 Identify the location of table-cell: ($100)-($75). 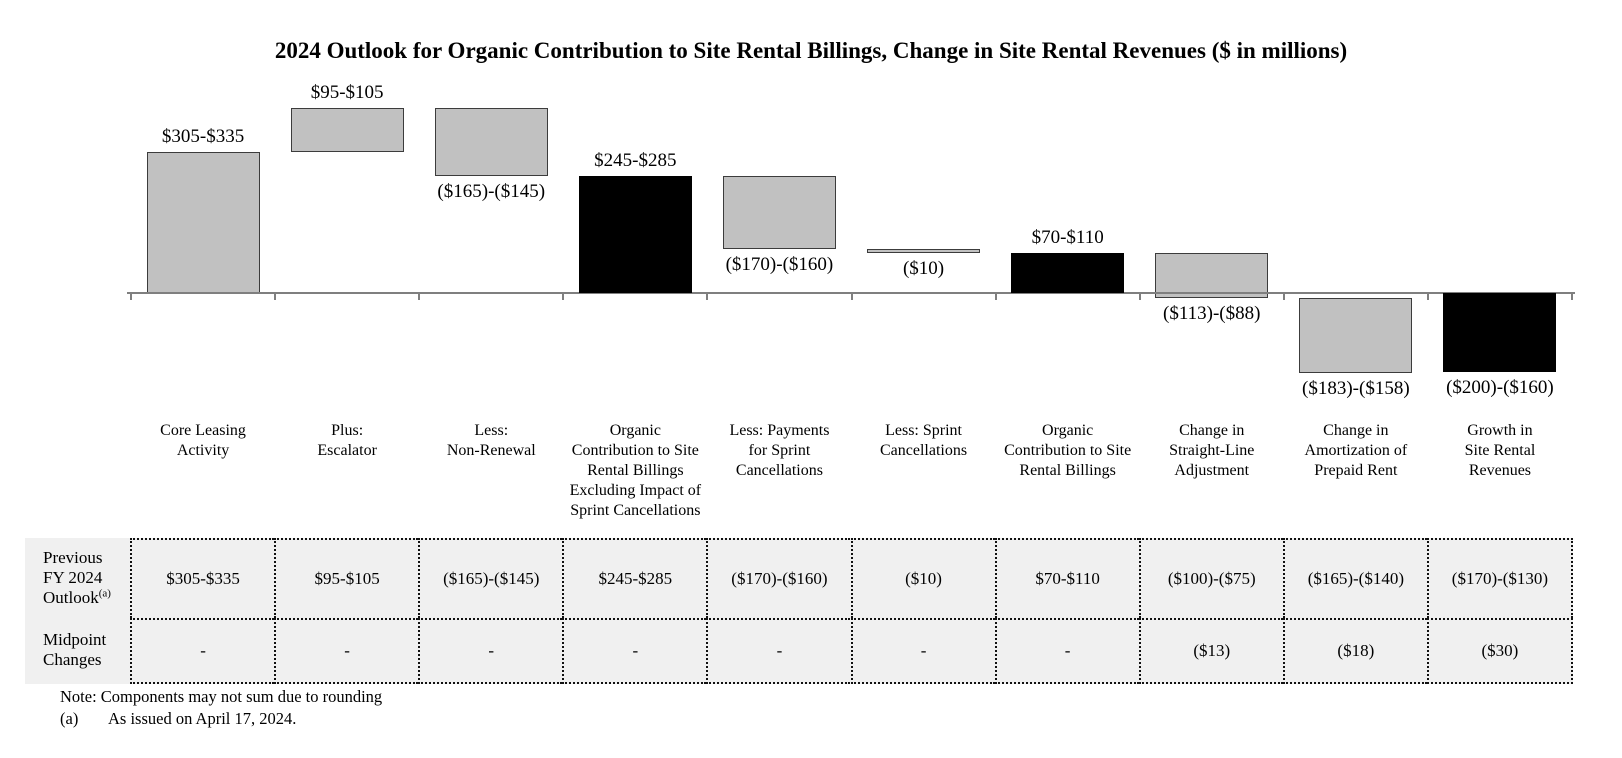
(1210, 578).